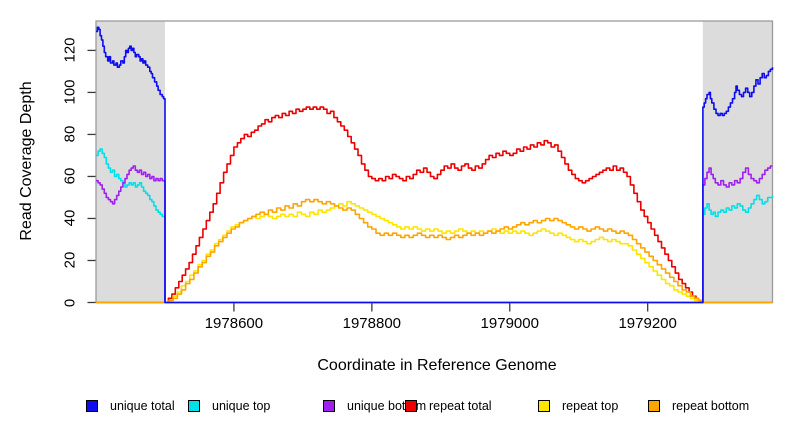  I want to click on repeat-top-swatch-icon, so click(544, 406).